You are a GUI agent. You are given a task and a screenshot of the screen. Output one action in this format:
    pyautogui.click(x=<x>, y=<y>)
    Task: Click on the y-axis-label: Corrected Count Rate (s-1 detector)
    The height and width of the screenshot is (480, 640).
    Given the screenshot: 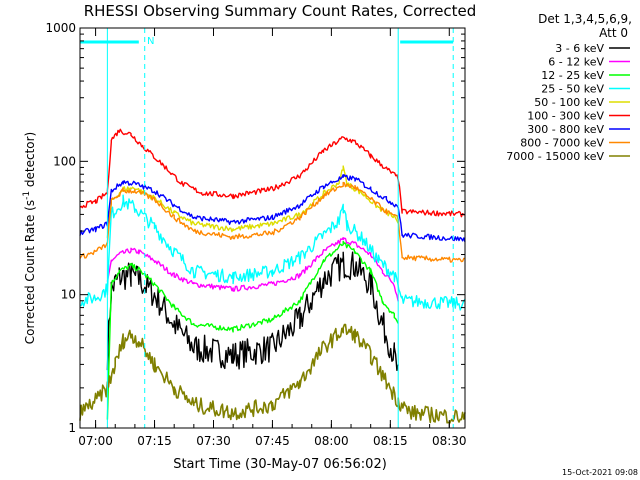 What is the action you would take?
    pyautogui.click(x=29, y=238)
    